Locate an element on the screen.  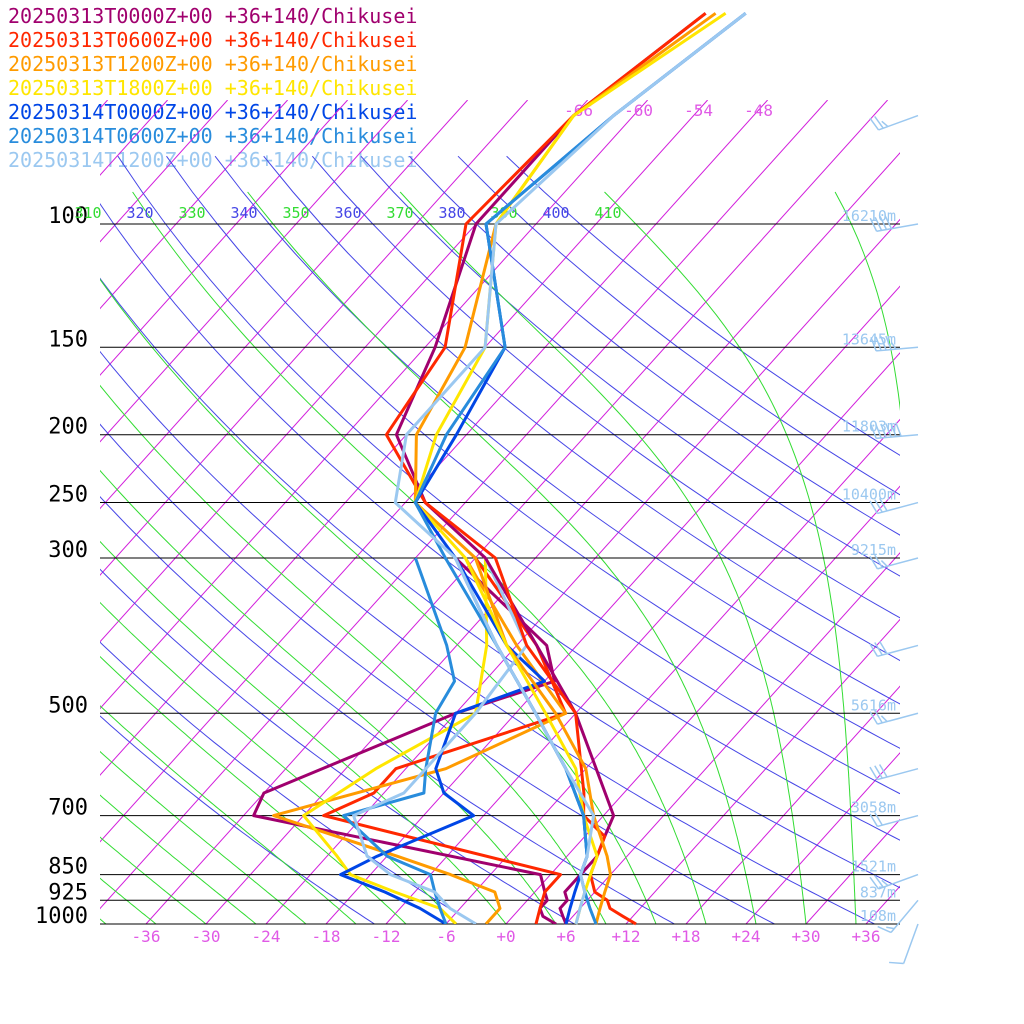
pressure-tick-label: 1000 is located at coordinates (61, 916).